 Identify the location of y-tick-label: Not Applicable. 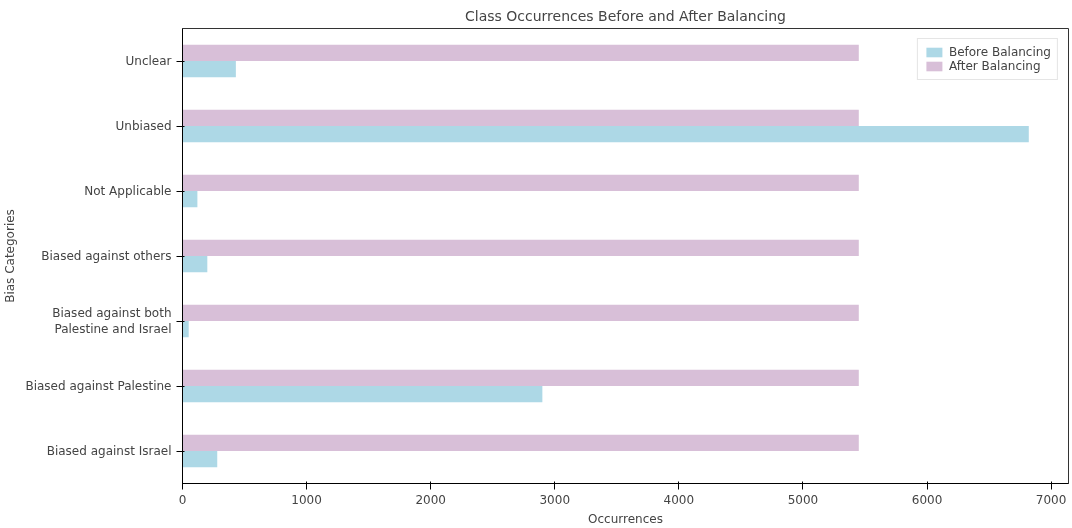
(128, 191).